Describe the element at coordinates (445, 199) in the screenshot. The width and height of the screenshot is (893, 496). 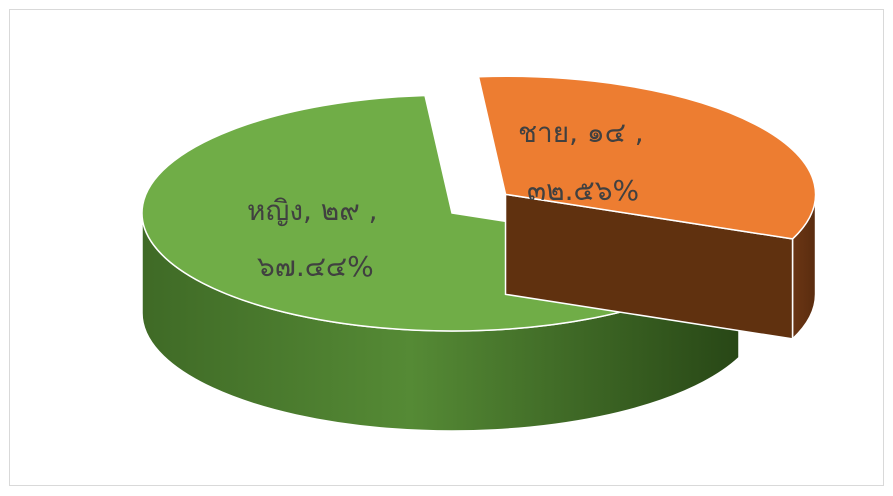
I see `data-labels: ชาย, ๑๔ , ๓๒.๕๖% หญิง, ๒๙ , ๖๗.๔๔%` at that location.